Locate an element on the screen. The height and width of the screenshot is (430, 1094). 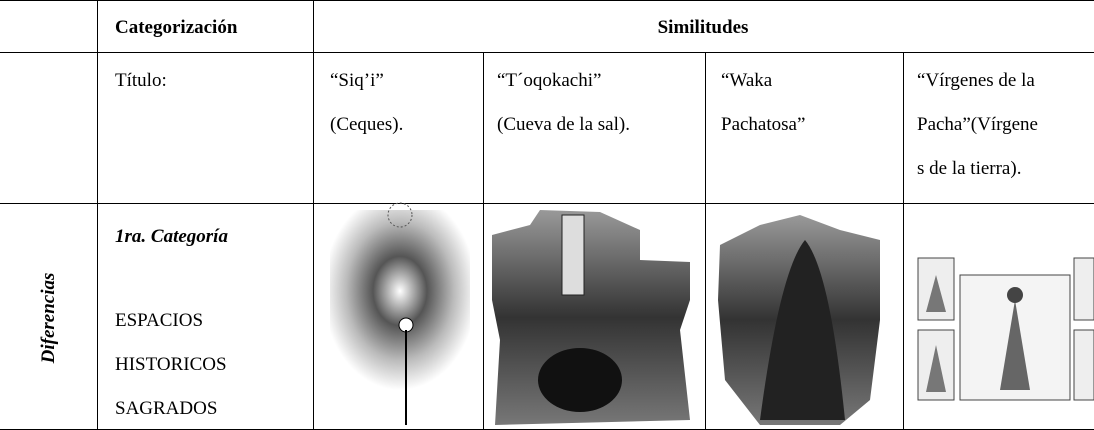
category-line: ESPACIOS is located at coordinates (159, 320).